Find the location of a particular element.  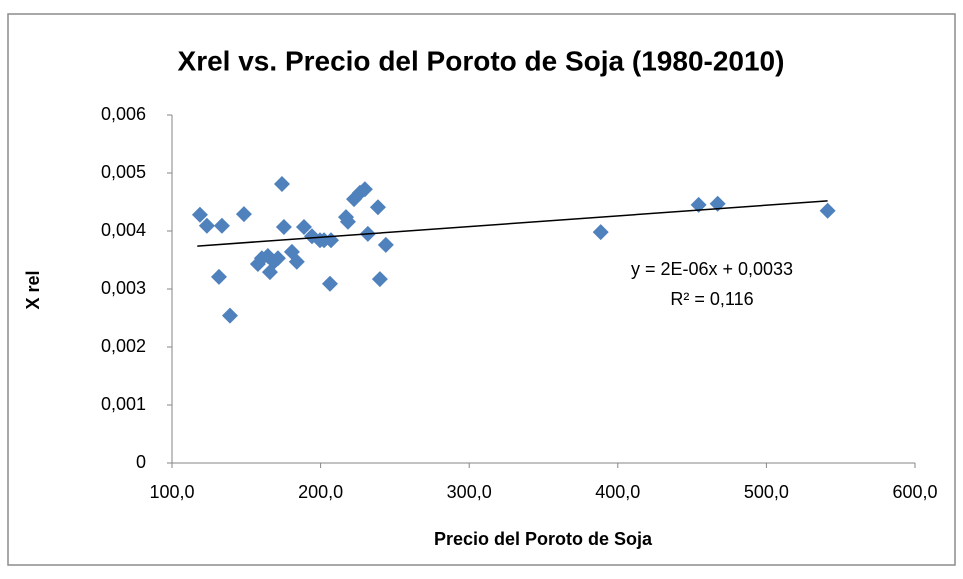

x-tick-label: 200,0 is located at coordinates (320, 492).